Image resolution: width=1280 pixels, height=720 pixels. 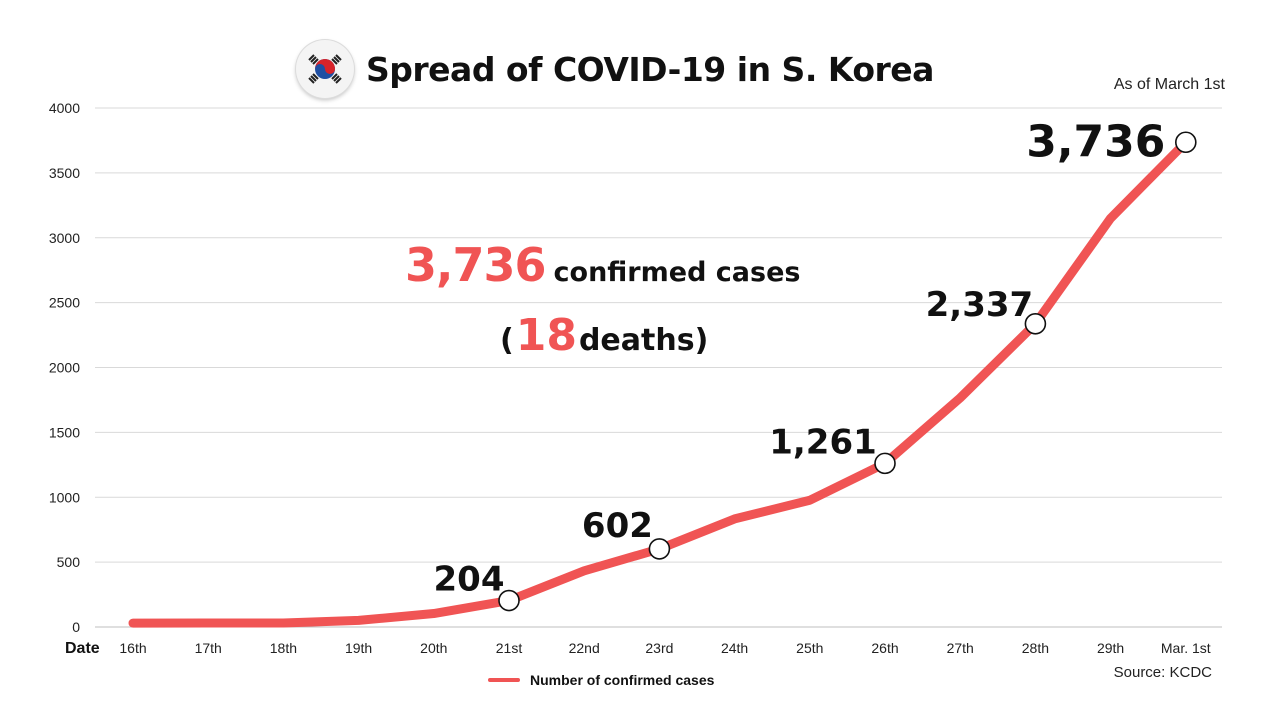 I want to click on data-label: 3,736, so click(x=1095, y=141).